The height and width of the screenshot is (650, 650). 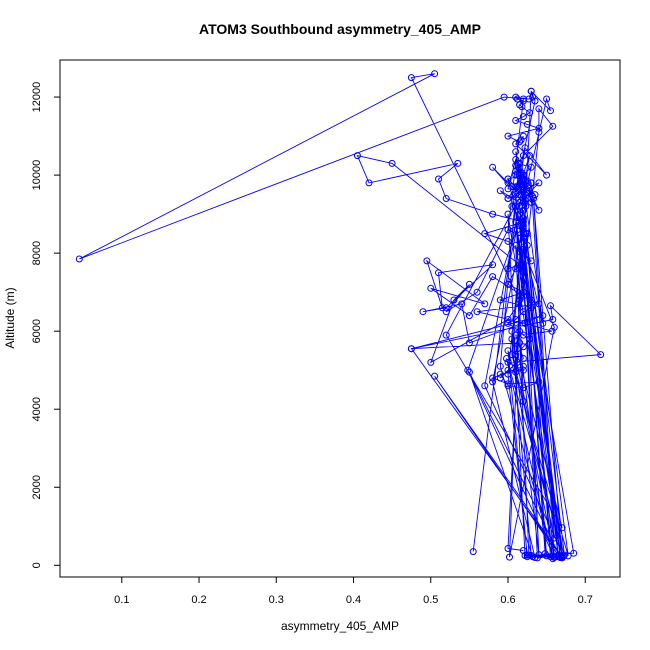 I want to click on y-tick-label: 2000, so click(x=37, y=487).